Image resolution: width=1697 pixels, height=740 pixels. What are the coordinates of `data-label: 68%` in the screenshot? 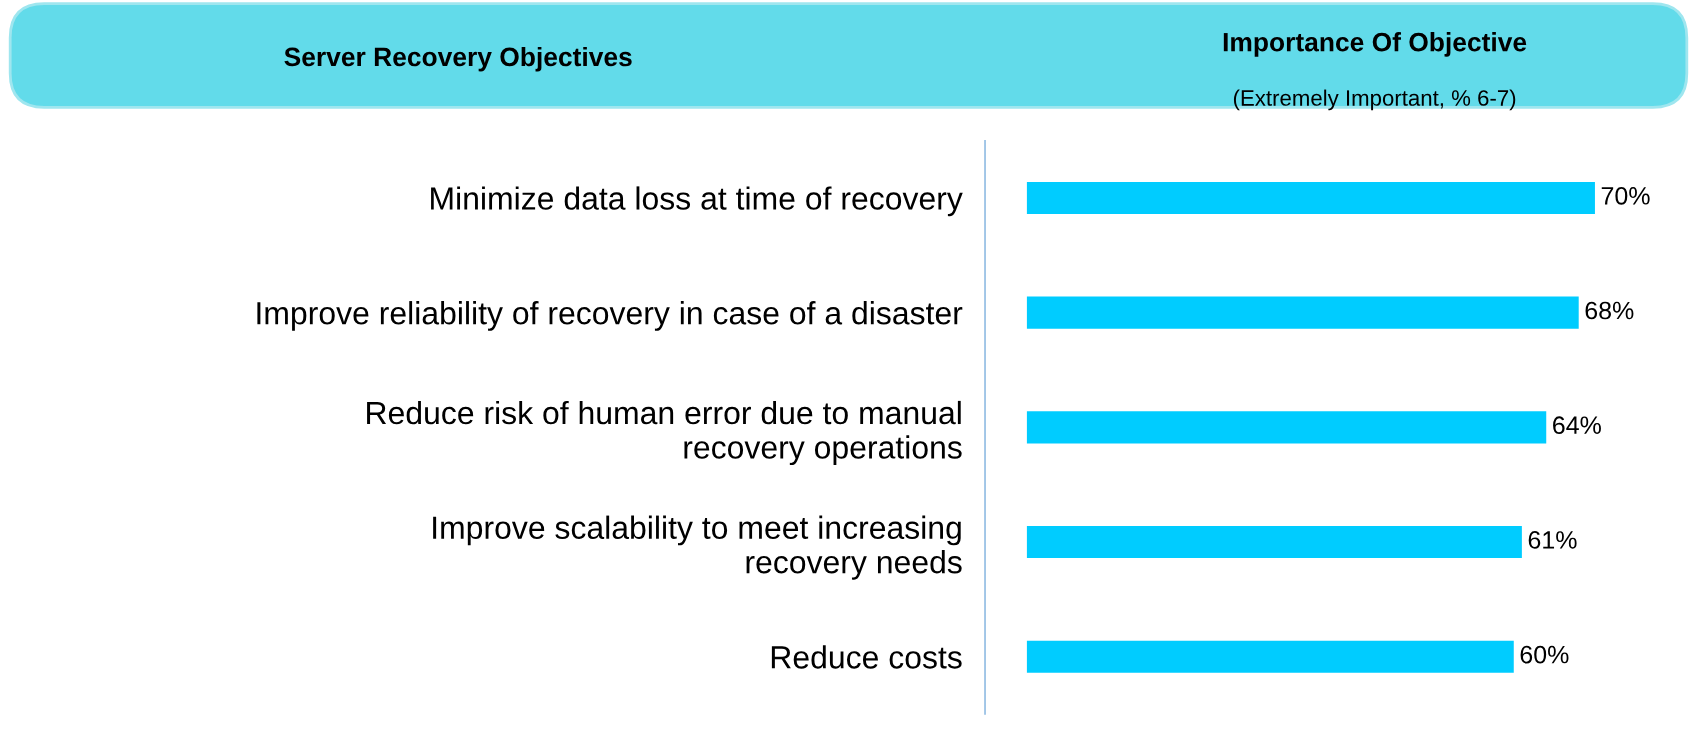 It's located at (1609, 310).